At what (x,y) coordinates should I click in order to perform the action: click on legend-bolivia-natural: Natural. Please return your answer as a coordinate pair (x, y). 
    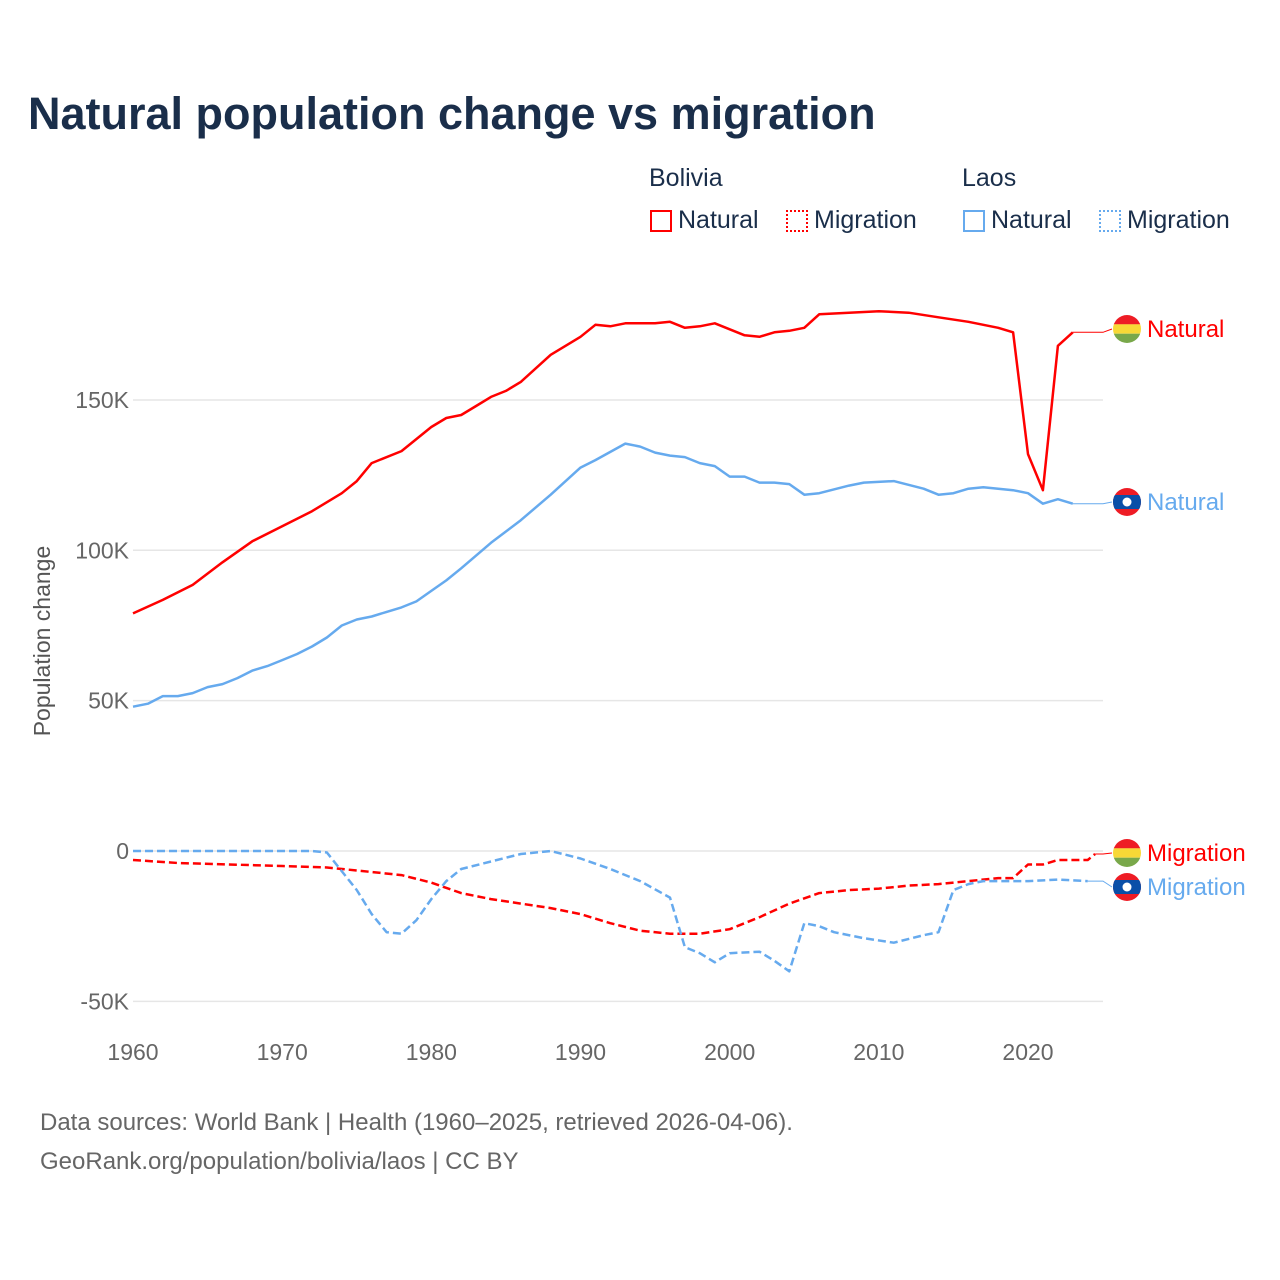
    Looking at the image, I should click on (704, 220).